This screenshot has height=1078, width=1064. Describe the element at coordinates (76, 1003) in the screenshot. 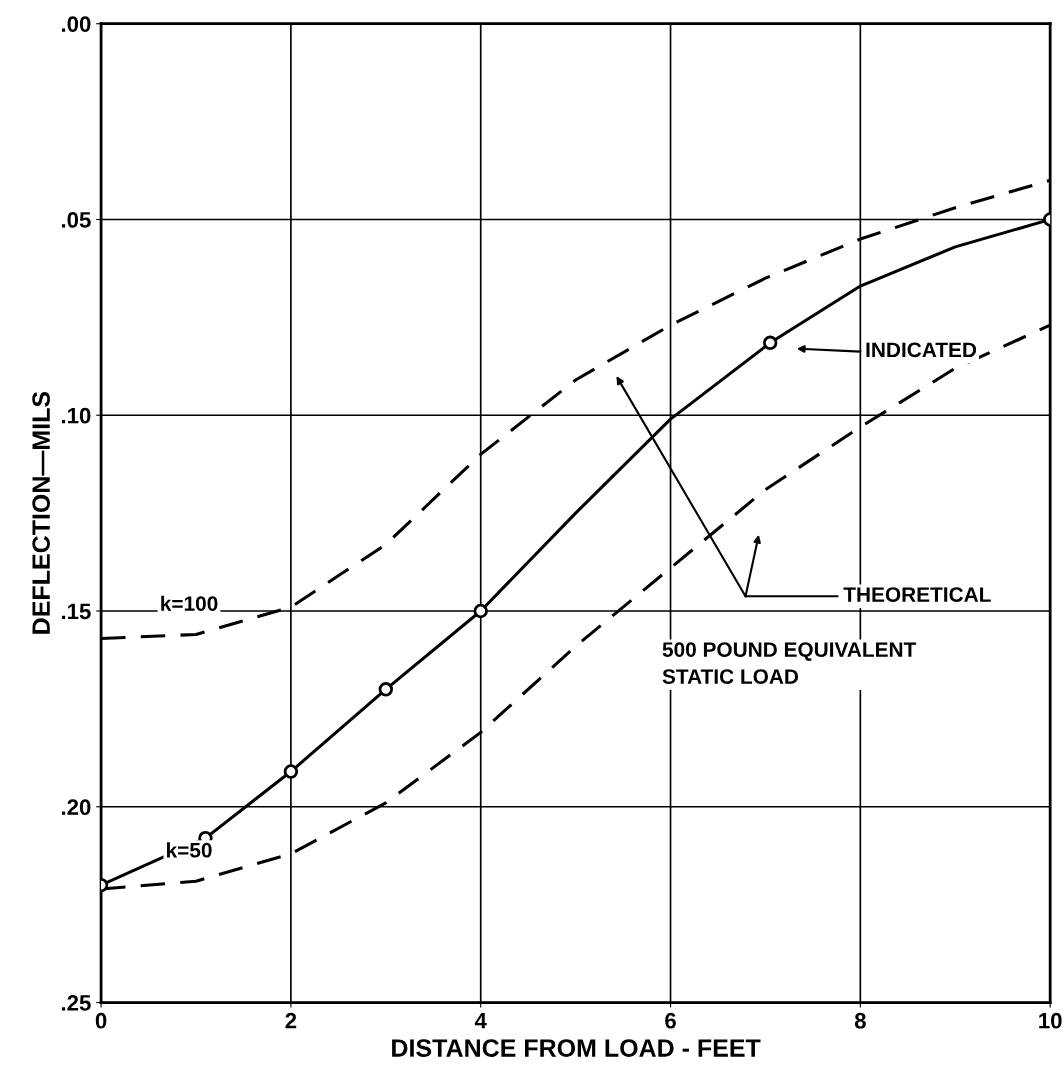

I see `y-tick-label: .25` at that location.